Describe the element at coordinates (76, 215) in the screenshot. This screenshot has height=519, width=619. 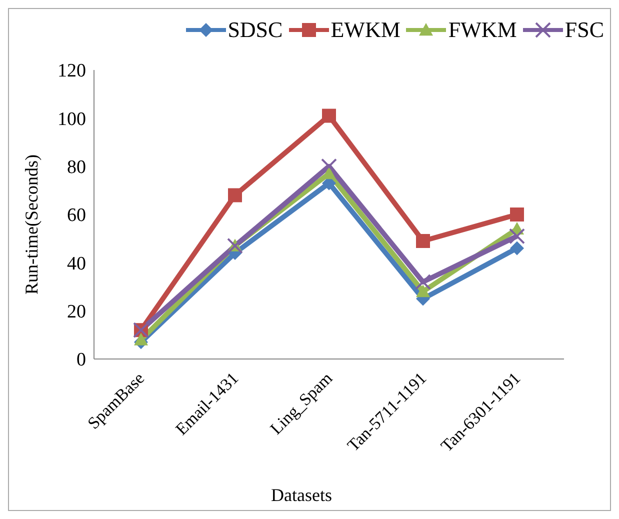
I see `y-tick-label: 60` at that location.